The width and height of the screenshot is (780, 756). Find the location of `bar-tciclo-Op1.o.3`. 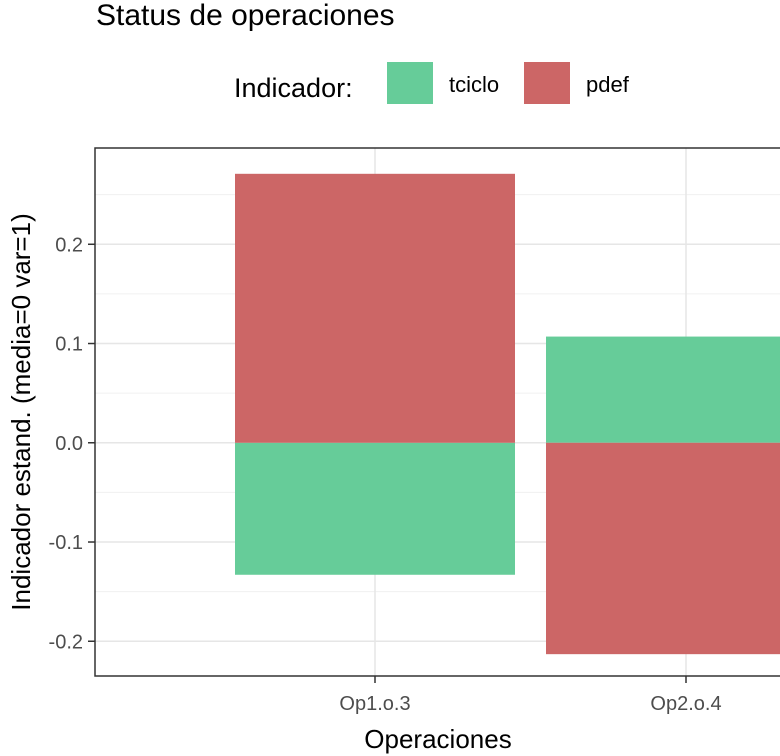

bar-tciclo-Op1.o.3 is located at coordinates (375, 508).